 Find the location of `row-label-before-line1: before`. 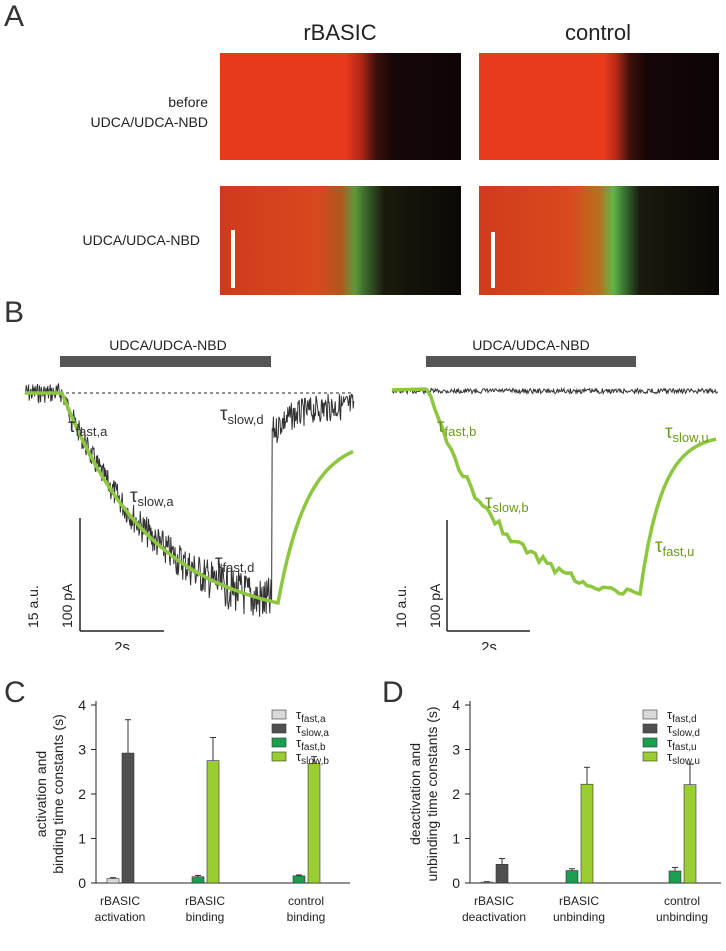

row-label-before-line1: before is located at coordinates (188, 102).